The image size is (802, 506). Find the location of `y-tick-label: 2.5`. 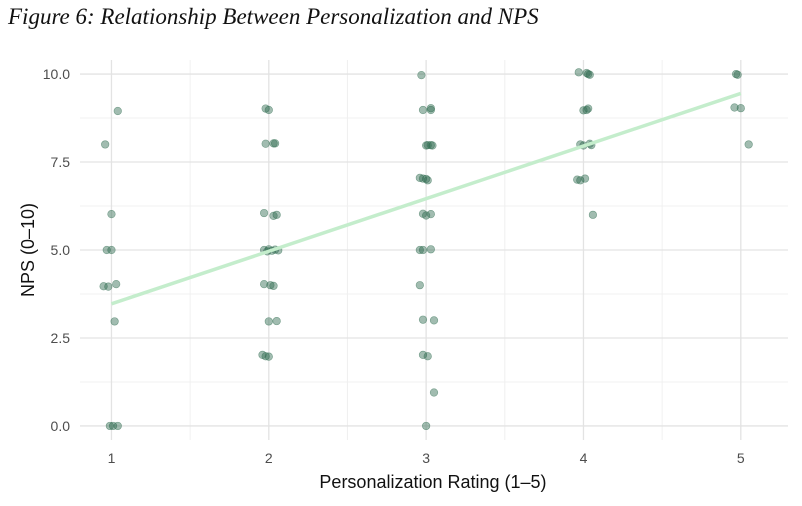

y-tick-label: 2.5 is located at coordinates (61, 338).